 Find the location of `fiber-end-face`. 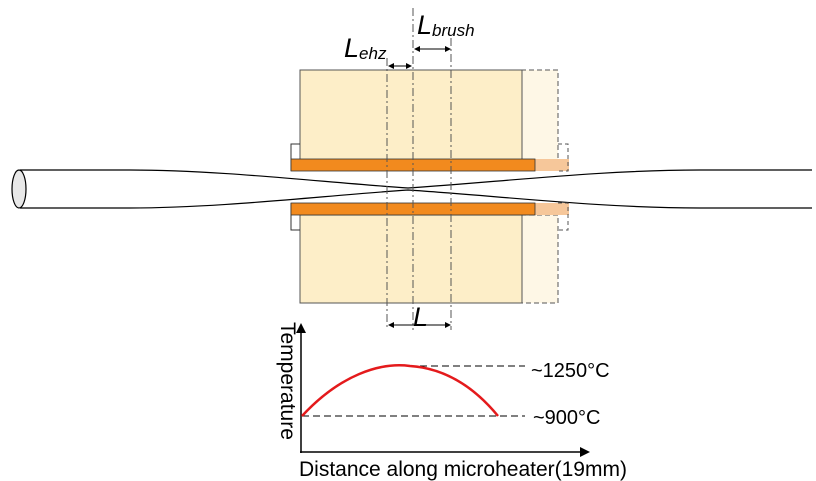

fiber-end-face is located at coordinates (19, 189).